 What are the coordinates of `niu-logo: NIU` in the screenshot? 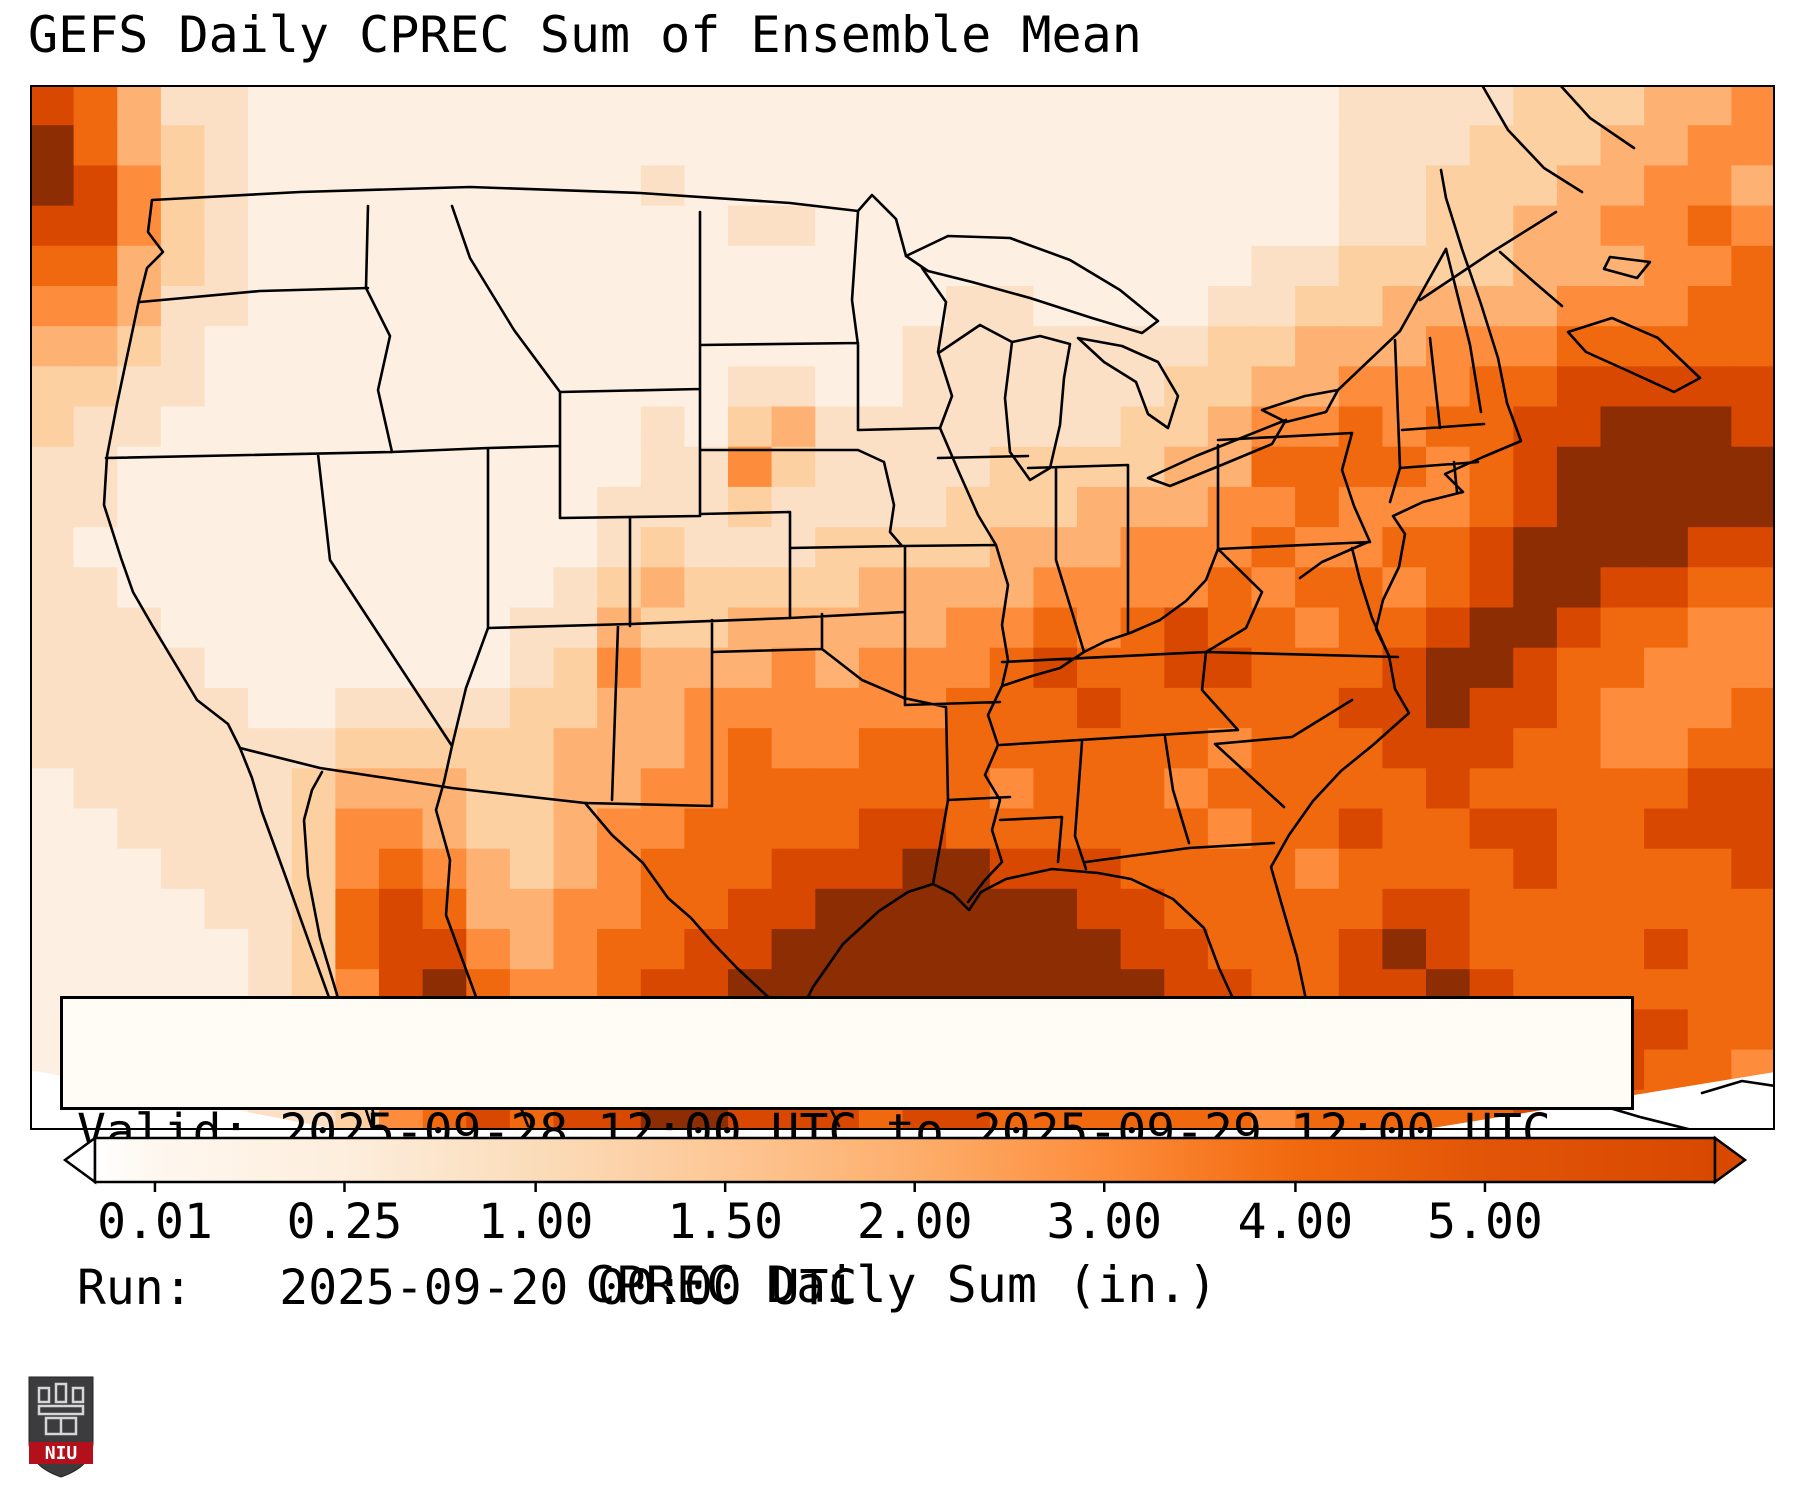 It's located at (61, 1427).